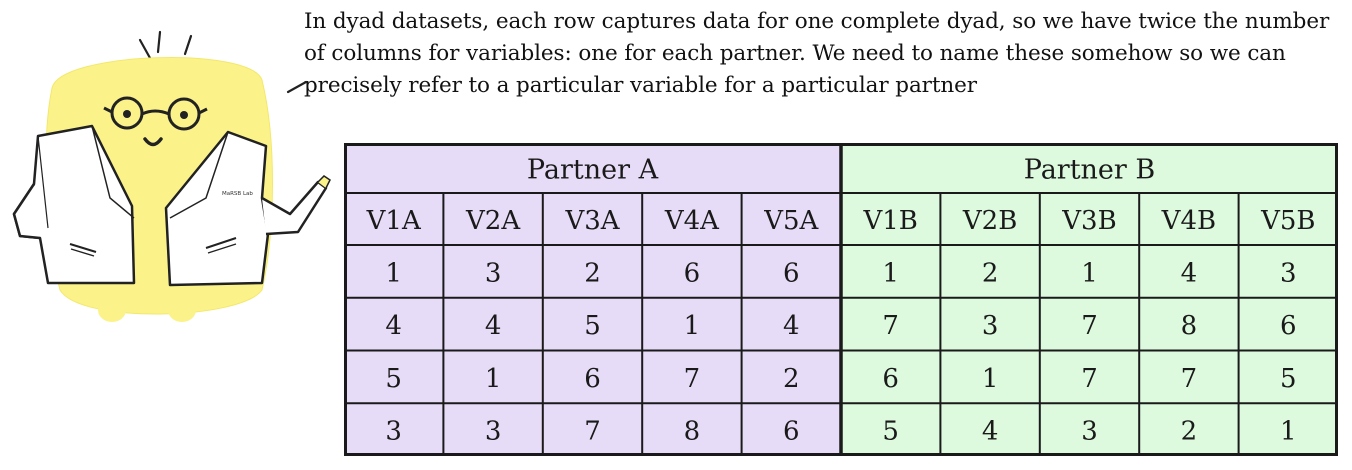  What do you see at coordinates (493, 221) in the screenshot?
I see `column-header: V2A` at bounding box center [493, 221].